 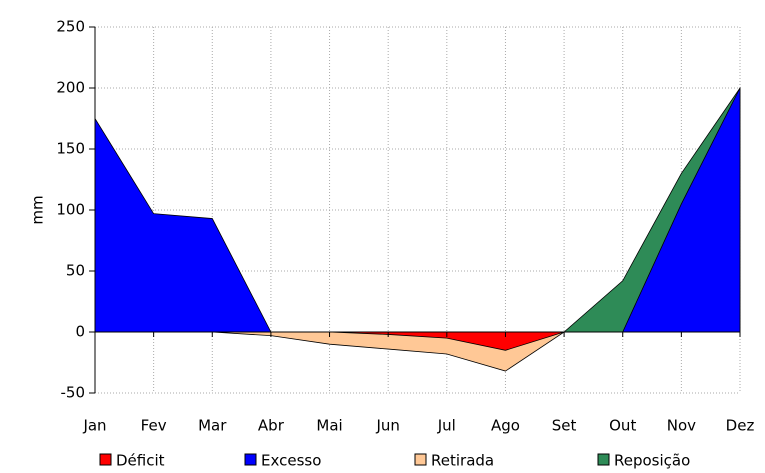 I want to click on x-tick-label: Jun, so click(x=387, y=426).